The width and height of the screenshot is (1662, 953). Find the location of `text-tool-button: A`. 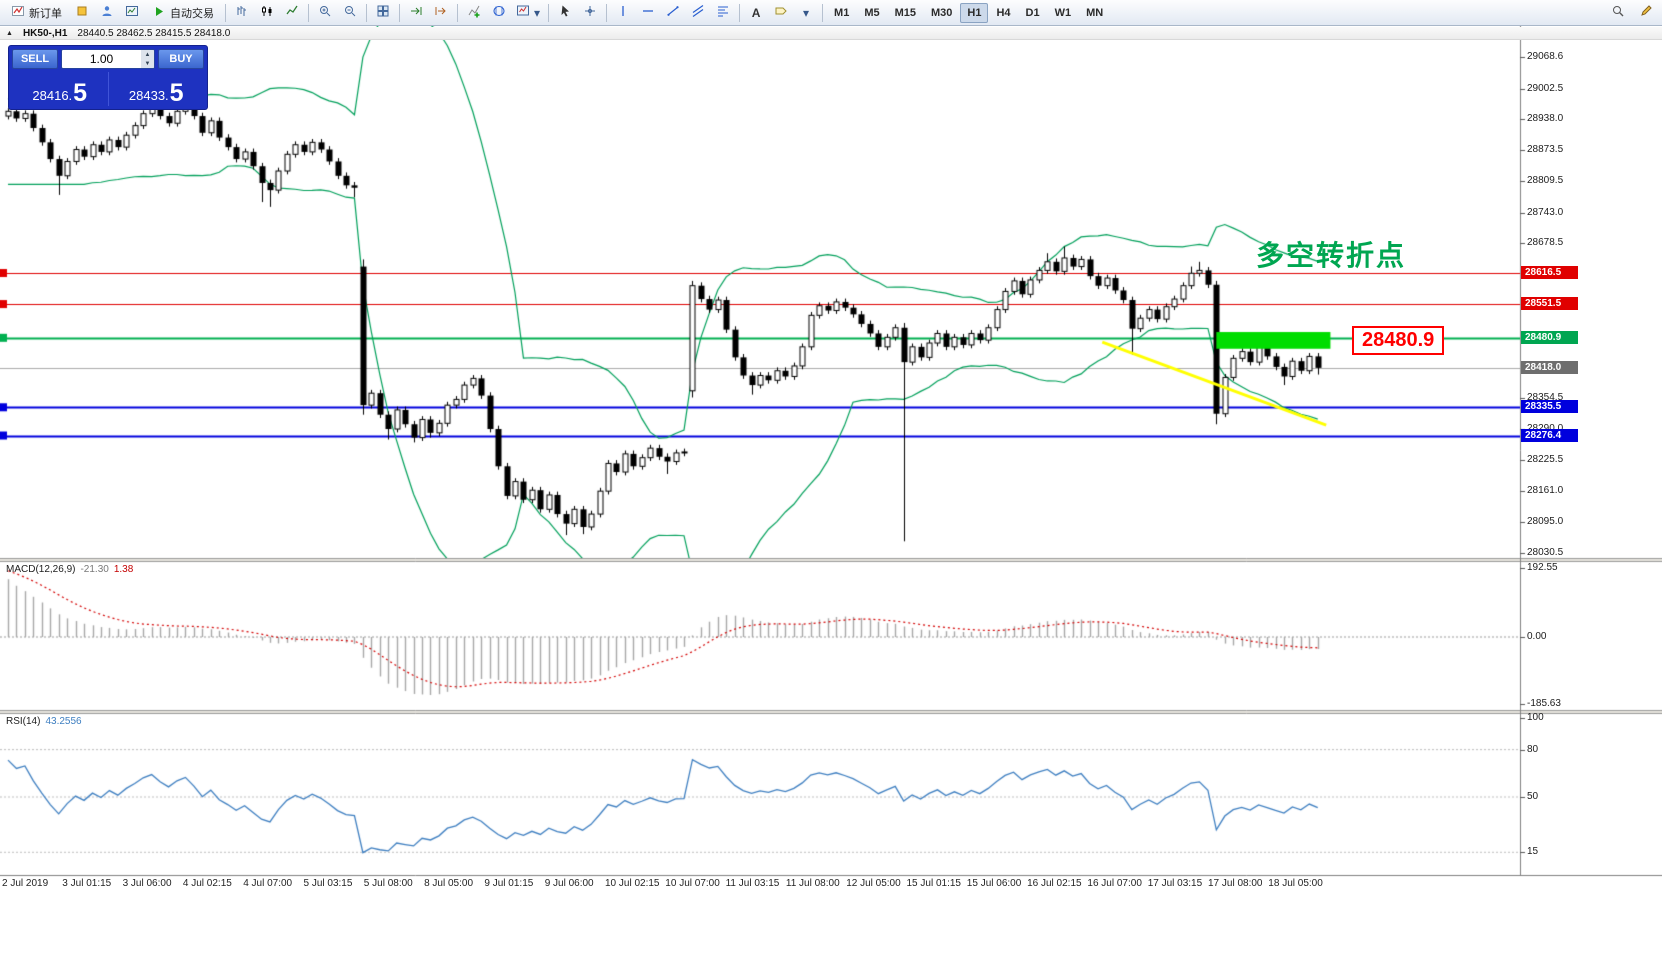

text-tool-button: A is located at coordinates (756, 13).